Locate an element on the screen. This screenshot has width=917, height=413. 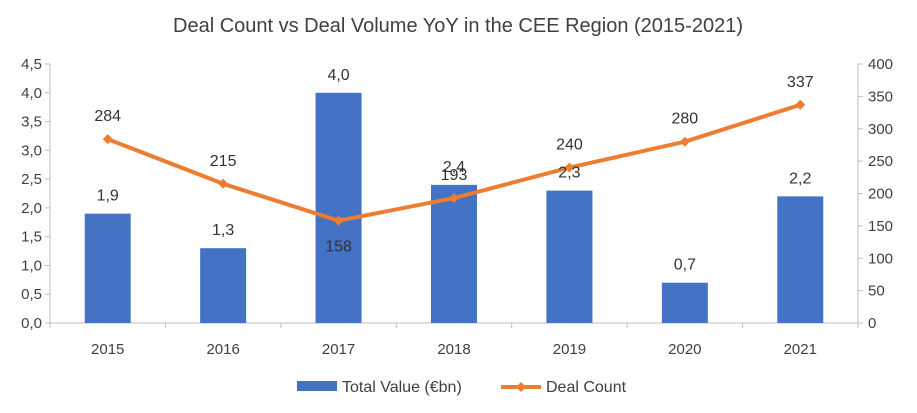
line-value-label: 193 is located at coordinates (454, 175).